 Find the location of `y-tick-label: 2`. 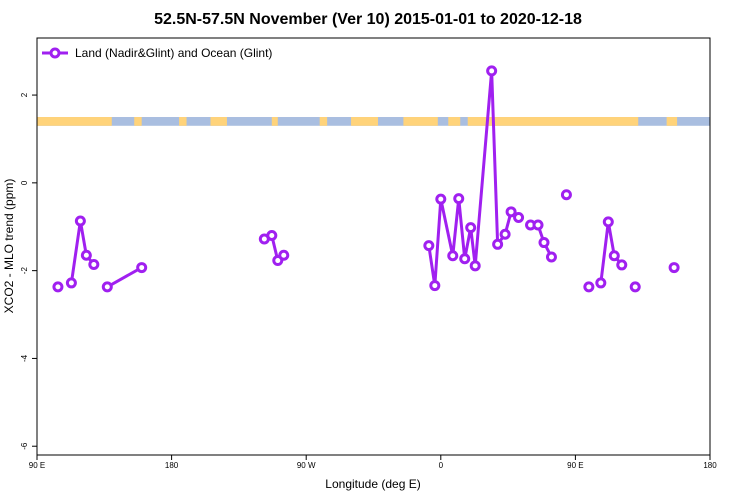

y-tick-label: 2 is located at coordinates (24, 94).